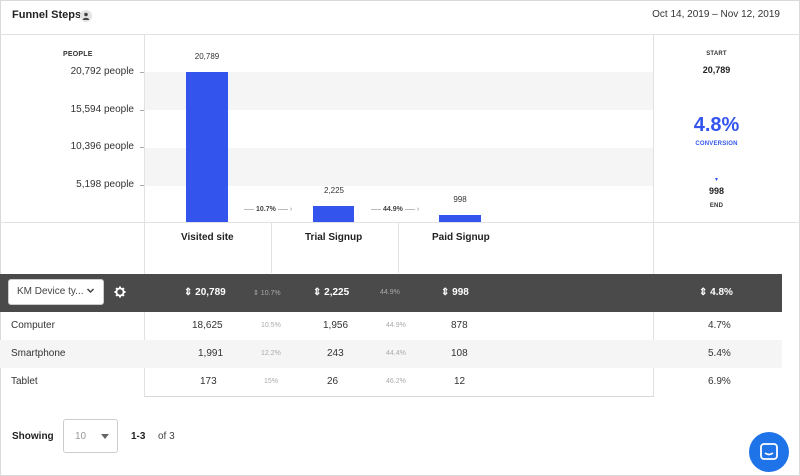  What do you see at coordinates (716, 191) in the screenshot?
I see `end-value: 998` at bounding box center [716, 191].